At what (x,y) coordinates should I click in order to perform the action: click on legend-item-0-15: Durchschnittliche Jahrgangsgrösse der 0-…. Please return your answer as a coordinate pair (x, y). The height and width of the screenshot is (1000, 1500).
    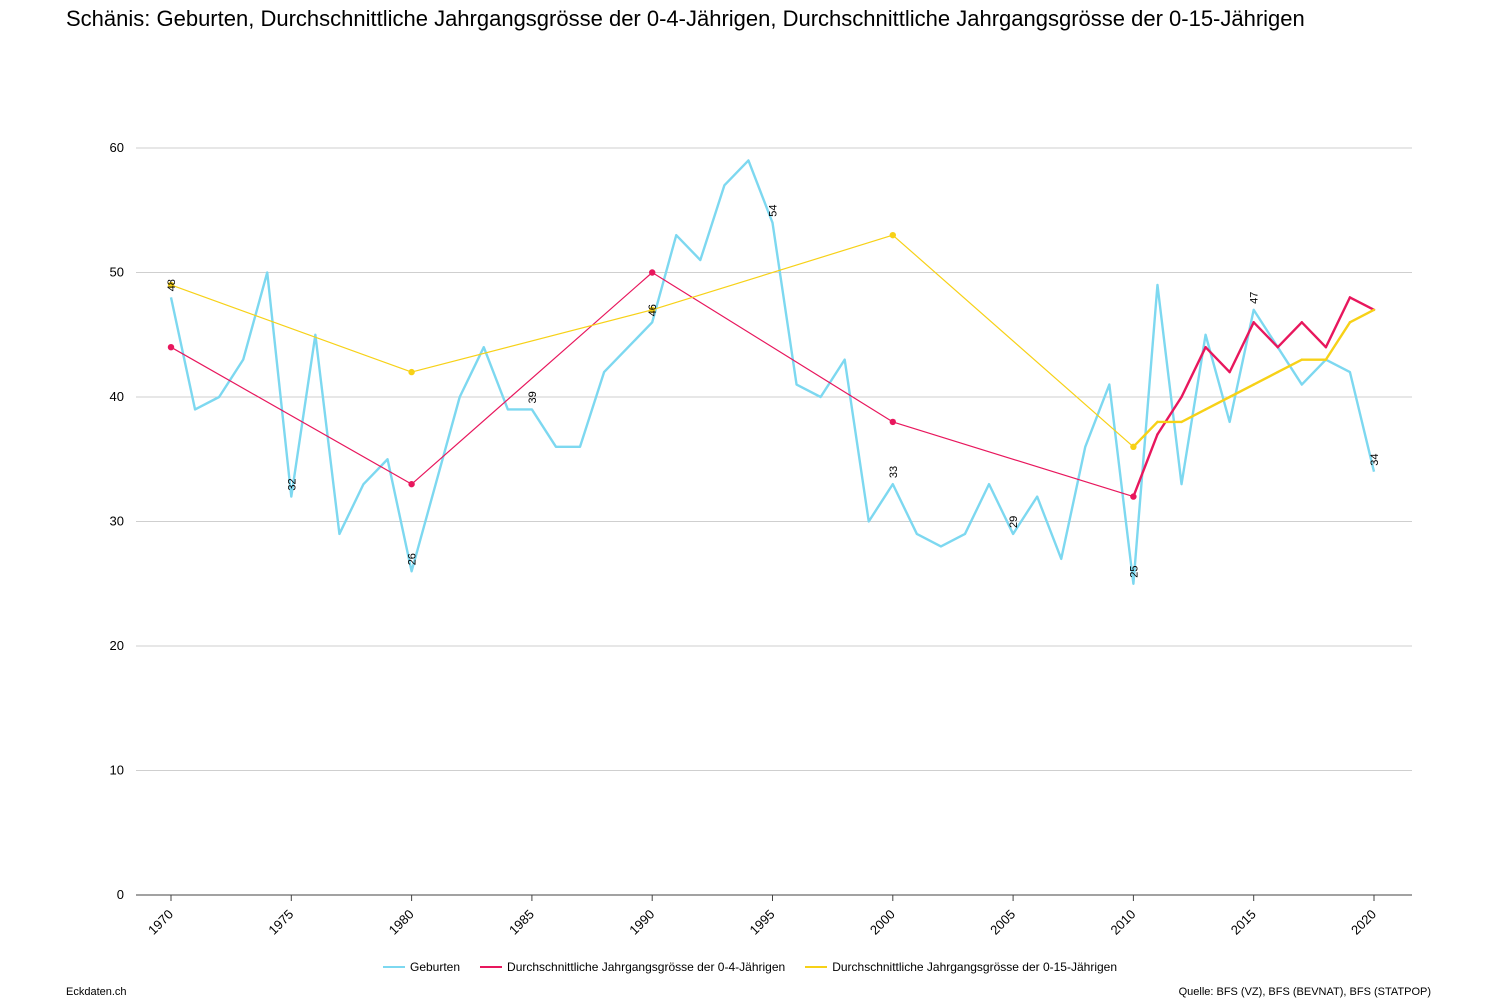
    Looking at the image, I should click on (961, 967).